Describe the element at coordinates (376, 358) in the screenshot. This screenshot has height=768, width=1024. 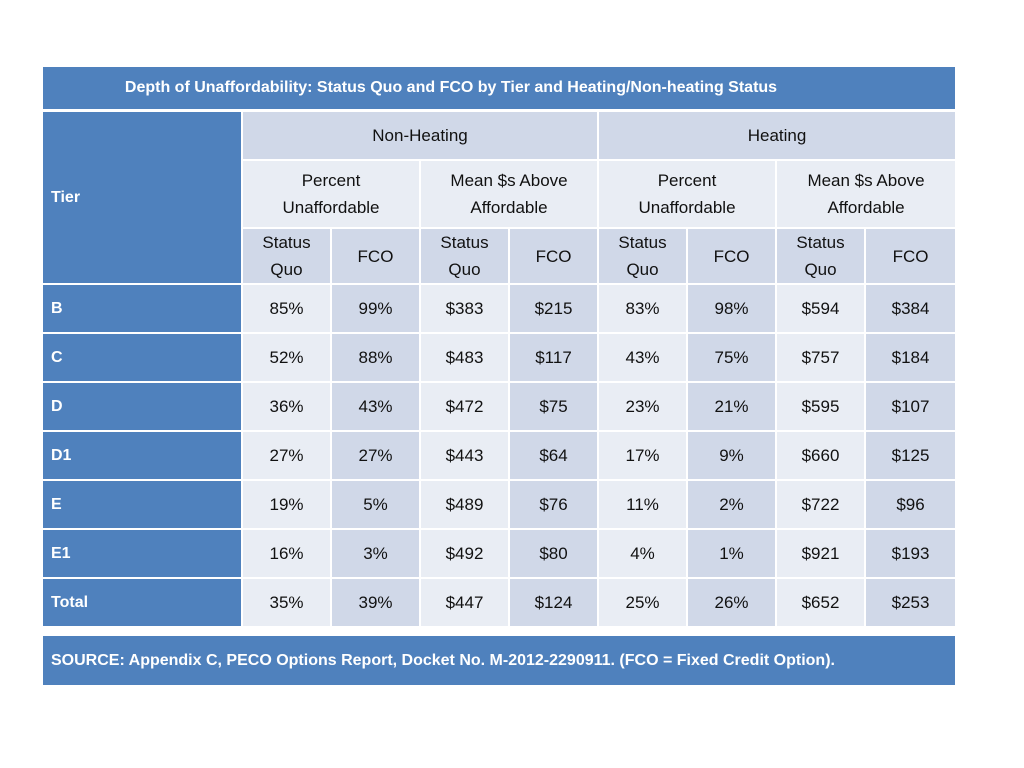
I see `table-cell: 88%` at that location.